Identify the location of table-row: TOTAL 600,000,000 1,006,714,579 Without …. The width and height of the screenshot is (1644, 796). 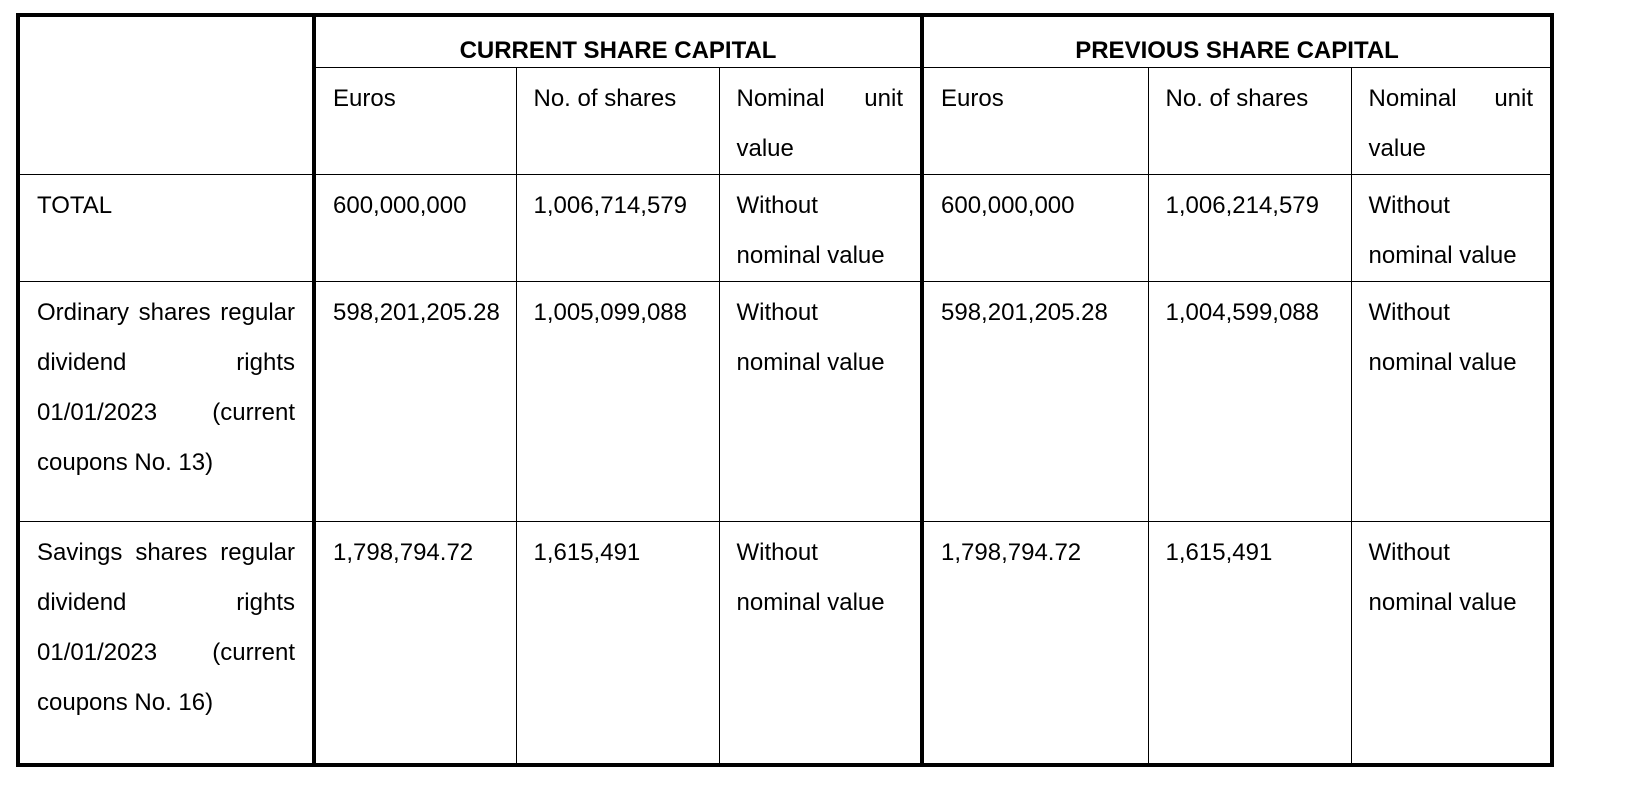
(785, 227).